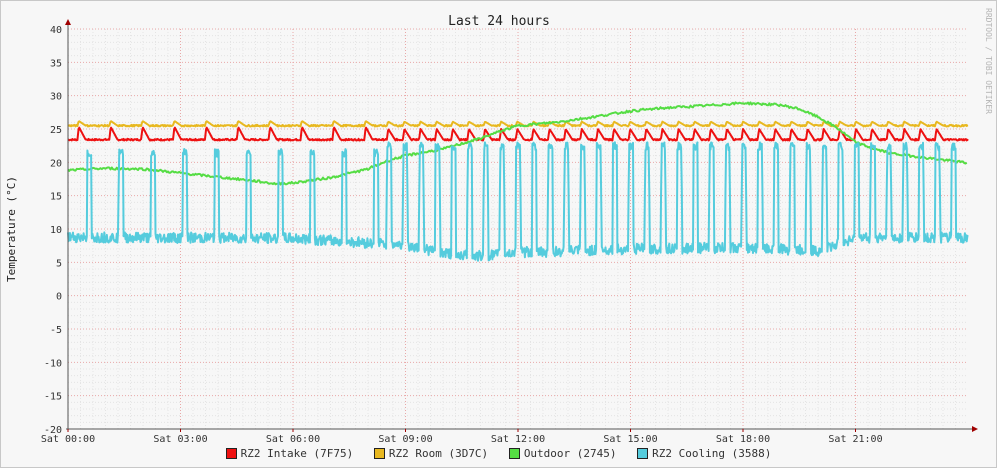 The image size is (997, 468). Describe the element at coordinates (53, 363) in the screenshot. I see `y-tick-label: -10` at that location.